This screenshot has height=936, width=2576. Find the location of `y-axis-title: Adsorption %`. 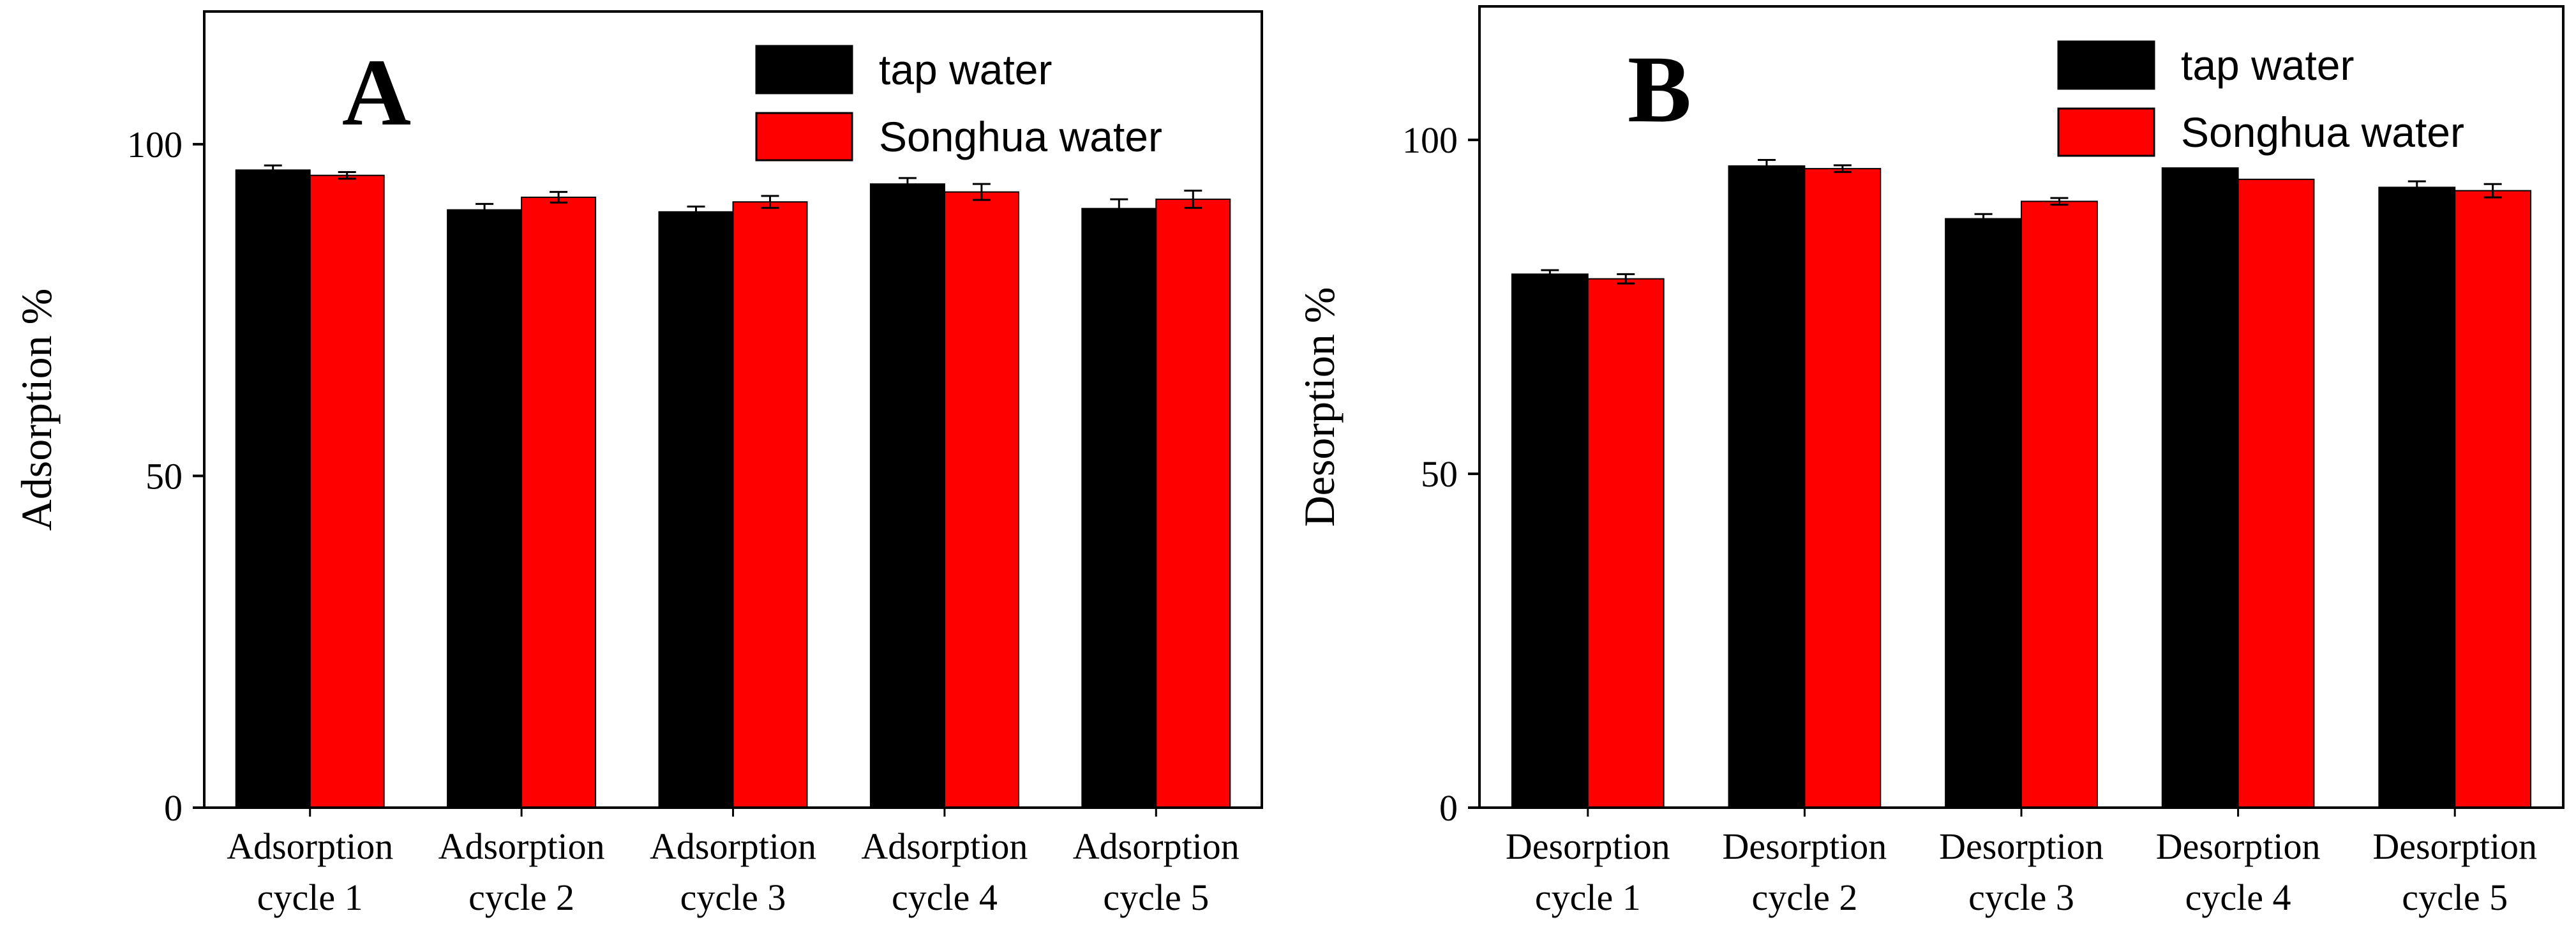

y-axis-title: Adsorption % is located at coordinates (36, 410).